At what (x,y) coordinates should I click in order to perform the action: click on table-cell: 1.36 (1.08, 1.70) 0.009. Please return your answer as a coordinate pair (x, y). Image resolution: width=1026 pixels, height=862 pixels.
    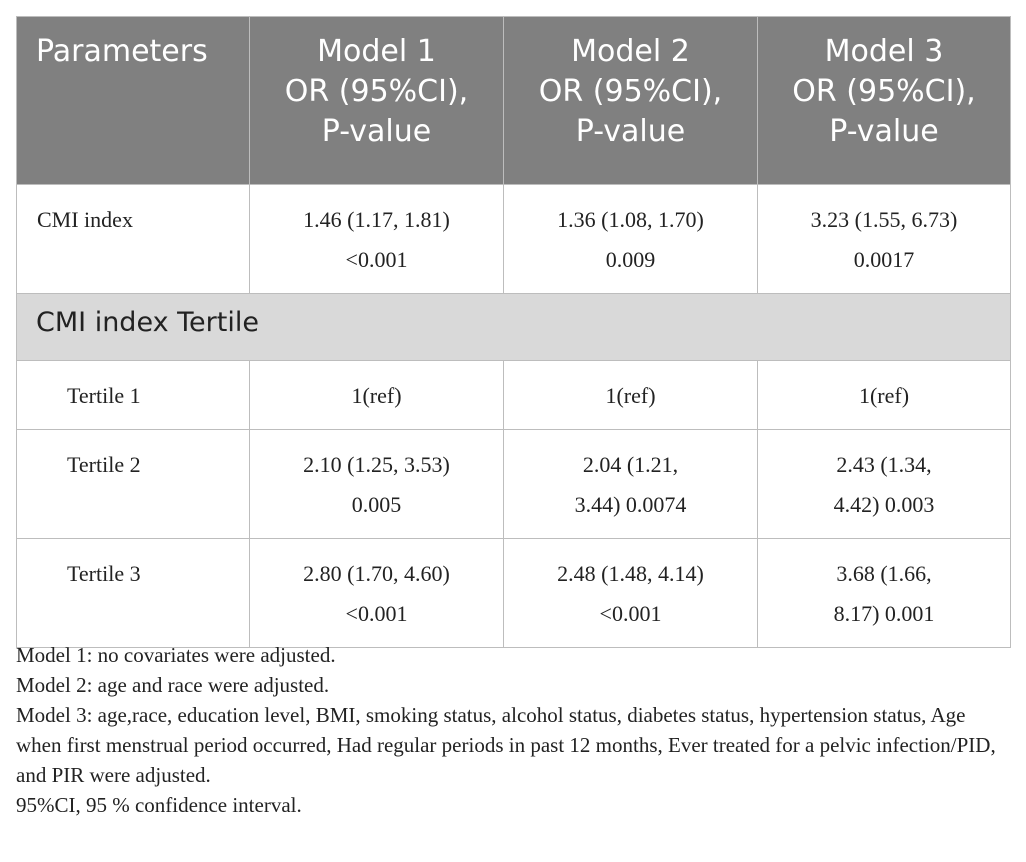
    Looking at the image, I should click on (630, 239).